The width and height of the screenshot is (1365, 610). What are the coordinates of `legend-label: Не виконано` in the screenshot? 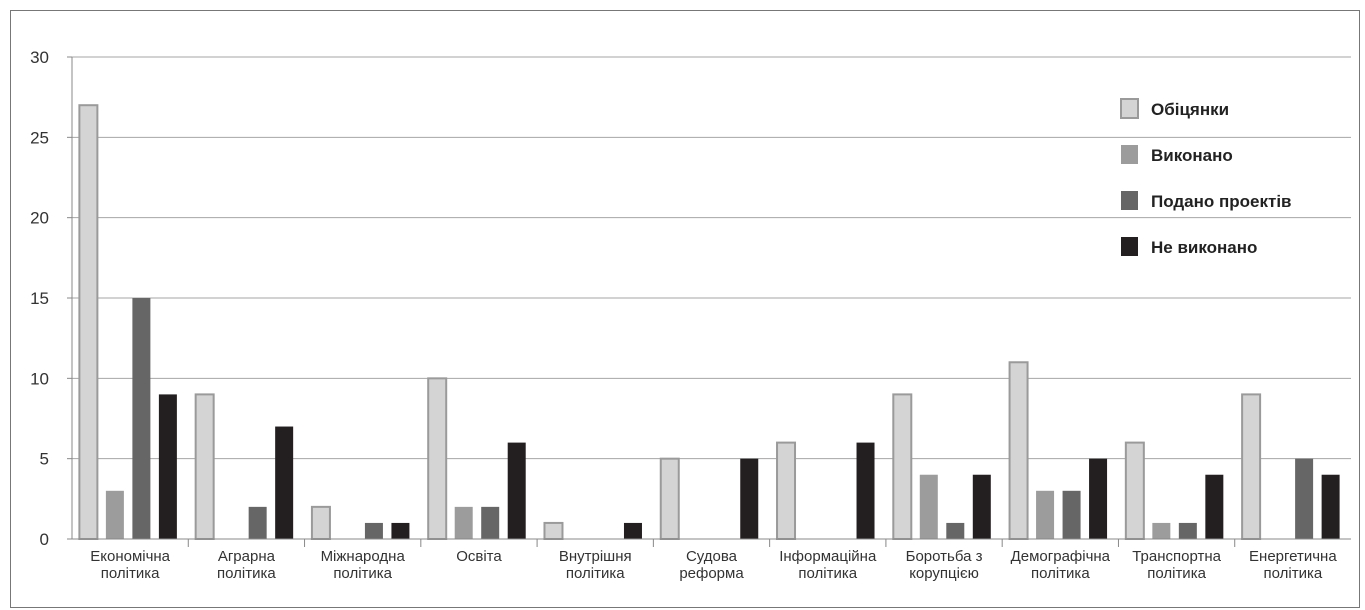 It's located at (1204, 247).